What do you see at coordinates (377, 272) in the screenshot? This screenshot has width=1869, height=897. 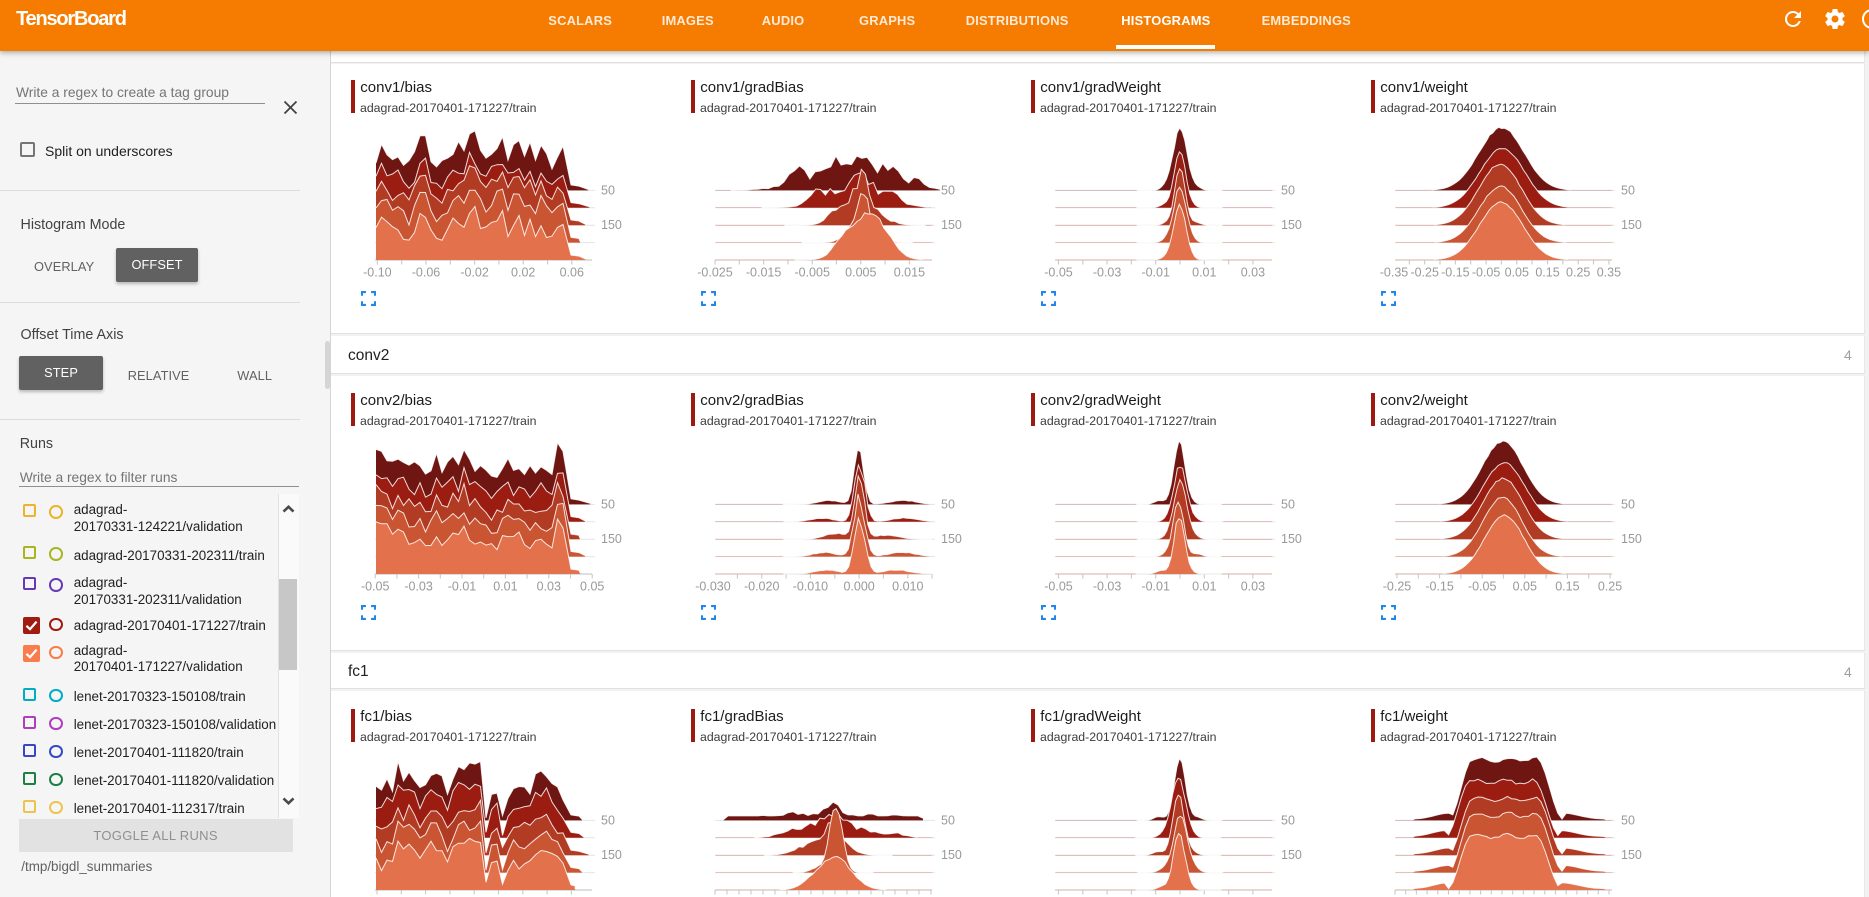 I see `svg-text: -0.10` at bounding box center [377, 272].